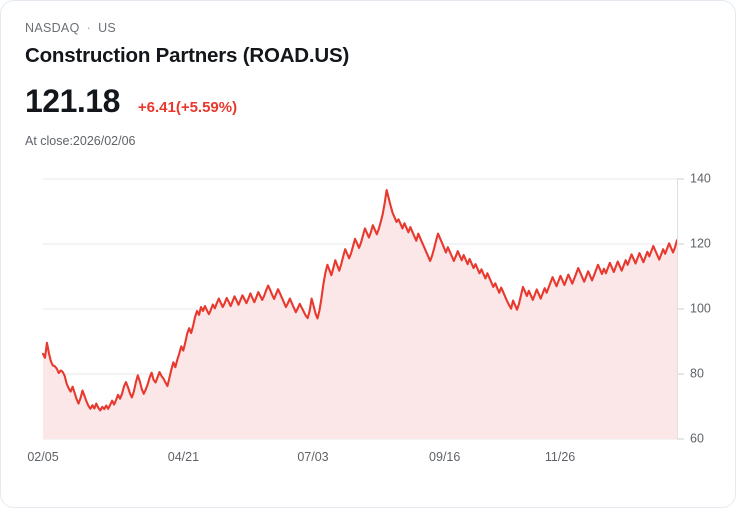  I want to click on x-tick-label: 04/21, so click(183, 457).